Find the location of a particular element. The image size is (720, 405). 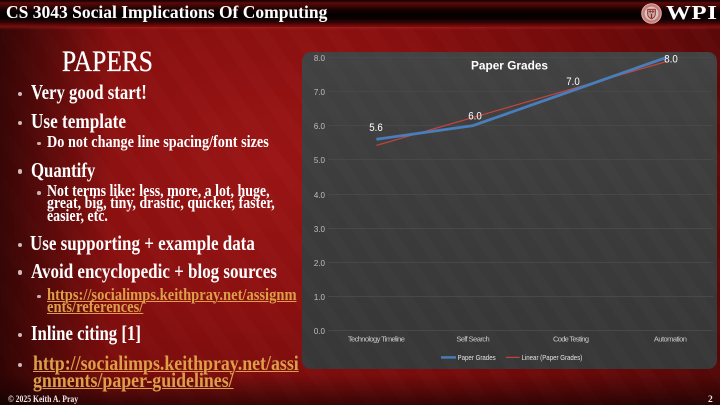

svg-text: 1.0 is located at coordinates (320, 297).